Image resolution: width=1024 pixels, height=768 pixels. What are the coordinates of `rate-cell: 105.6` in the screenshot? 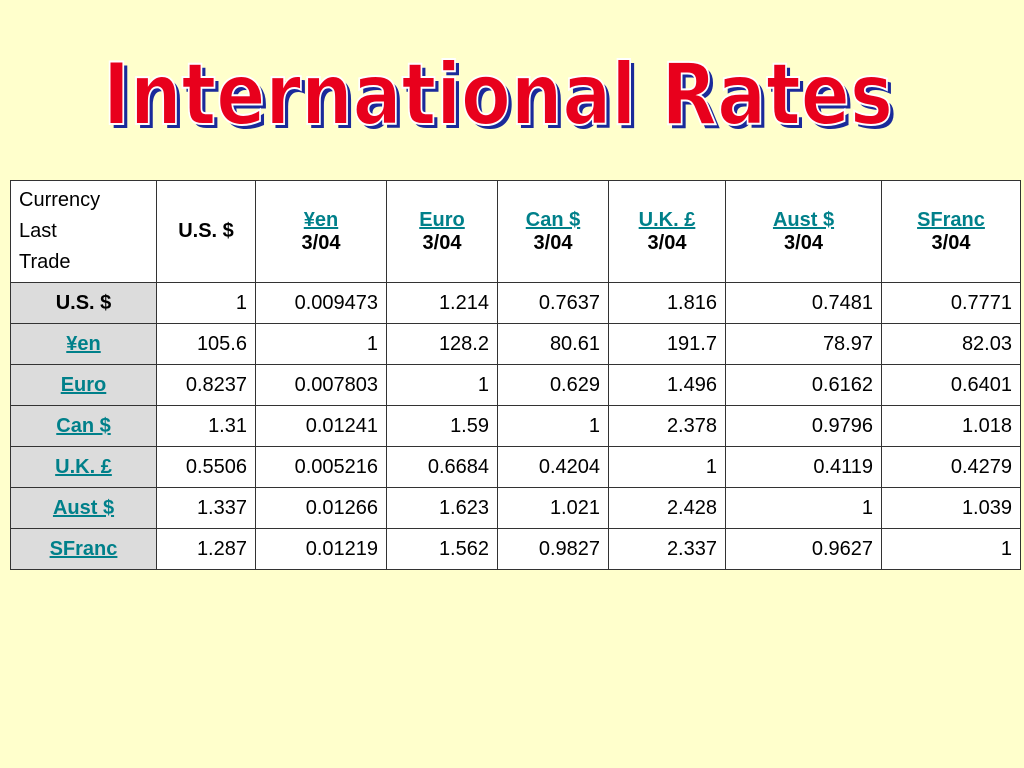 It's located at (206, 344).